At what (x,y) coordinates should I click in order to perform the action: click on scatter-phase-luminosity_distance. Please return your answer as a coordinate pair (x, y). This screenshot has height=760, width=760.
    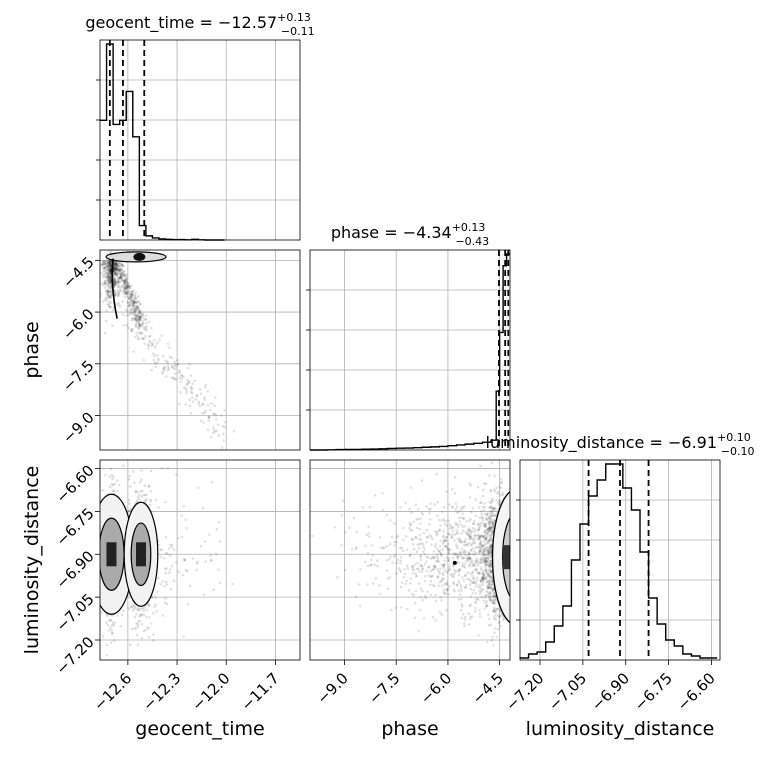
    Looking at the image, I should click on (410, 554).